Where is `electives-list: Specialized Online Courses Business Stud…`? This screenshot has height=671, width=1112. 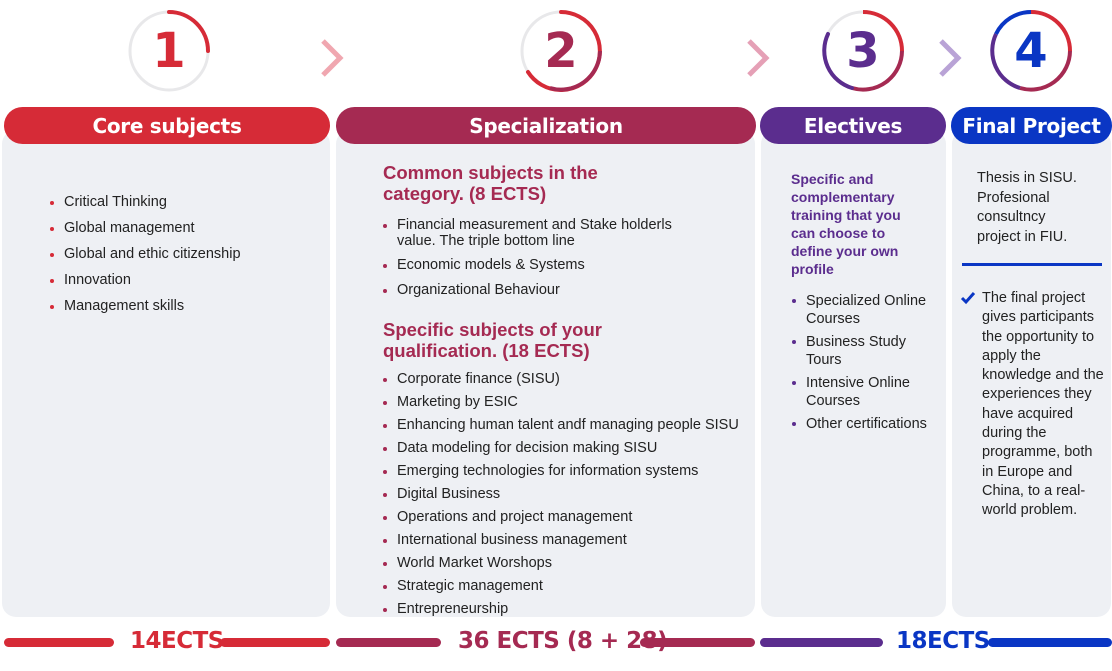 electives-list: Specialized Online Courses Business Stud… is located at coordinates (859, 362).